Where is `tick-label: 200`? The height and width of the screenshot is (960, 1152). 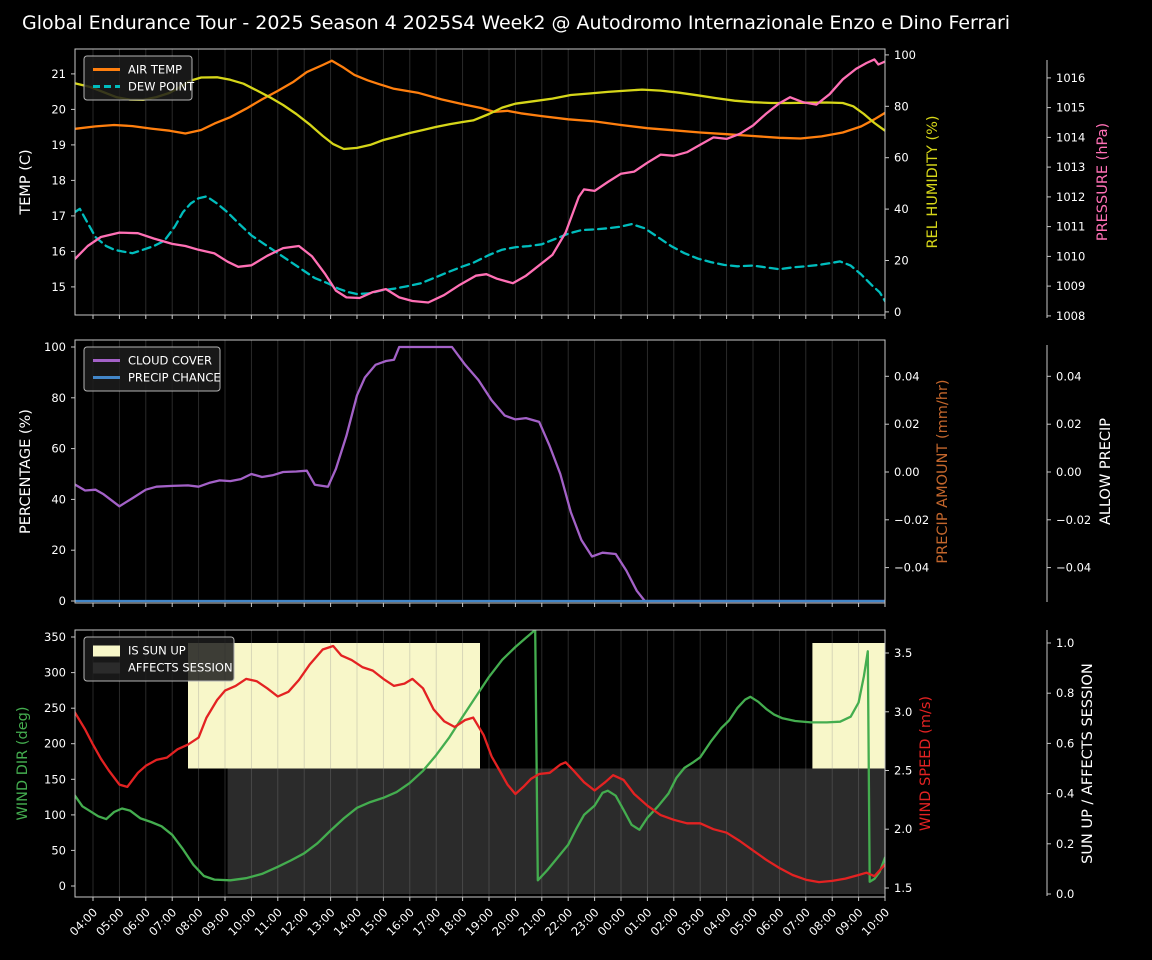
tick-label: 200 is located at coordinates (55, 744).